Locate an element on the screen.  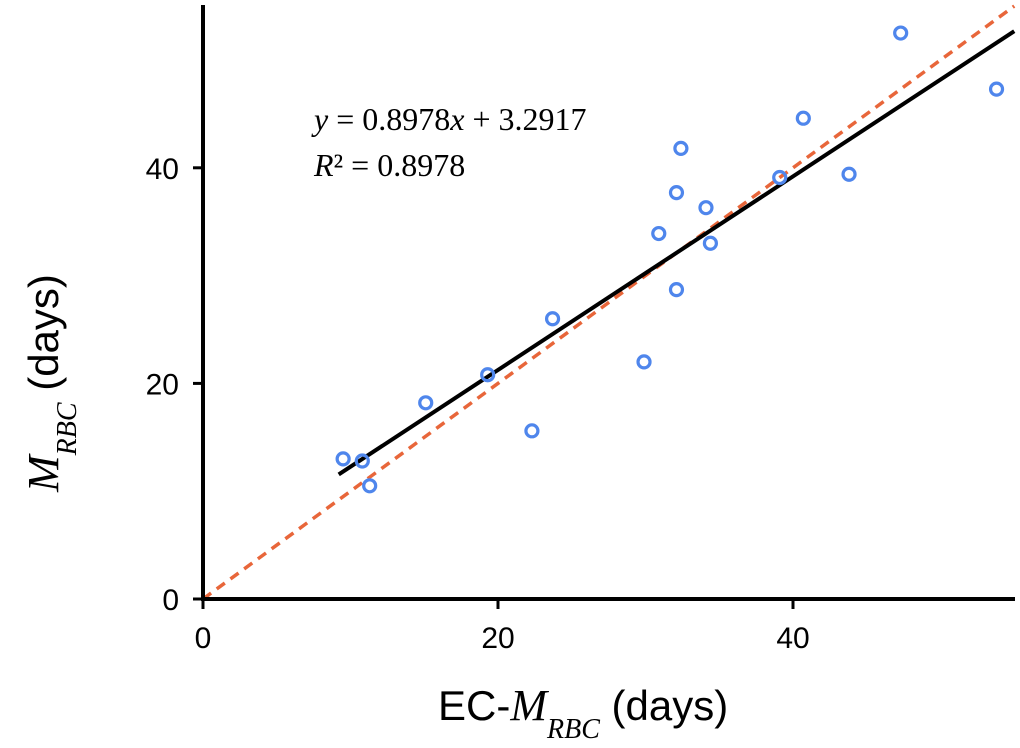
x-axis-label-prefix: EC- is located at coordinates (474, 705).